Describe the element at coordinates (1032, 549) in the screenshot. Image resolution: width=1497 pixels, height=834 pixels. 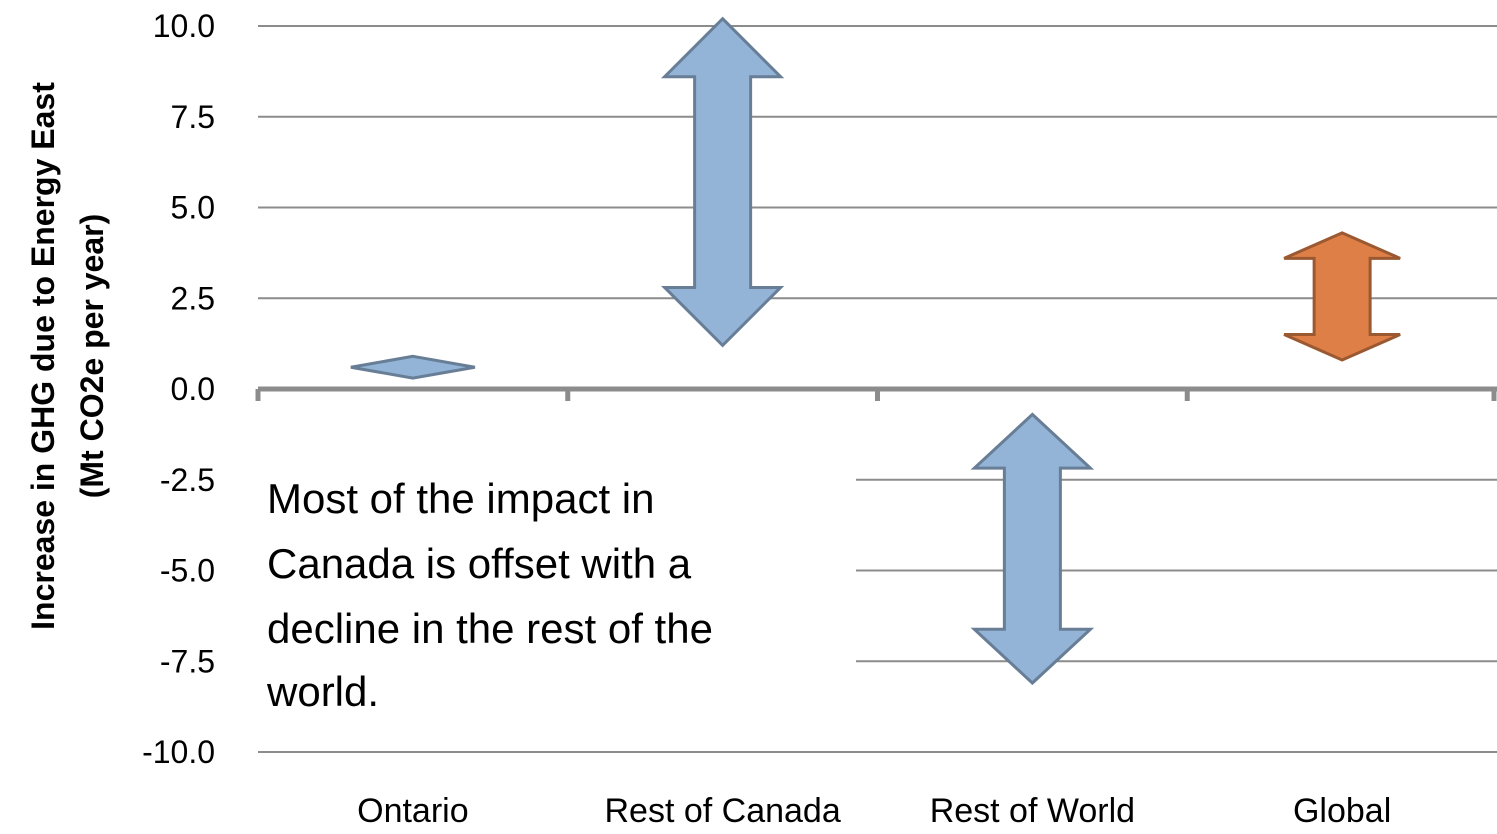
I see `range-arrow-rest-of-world` at that location.